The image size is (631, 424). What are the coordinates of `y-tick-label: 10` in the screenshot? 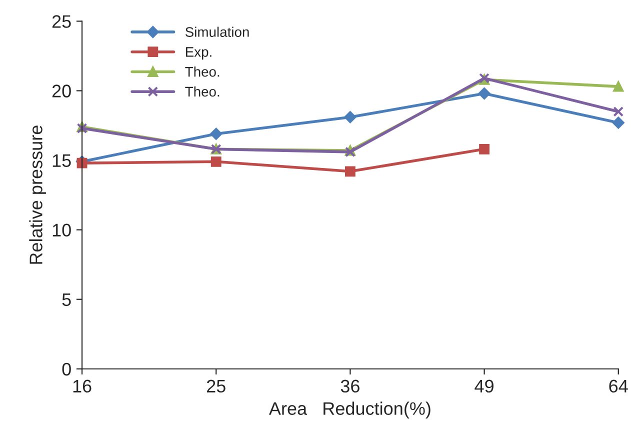 It's located at (61, 230).